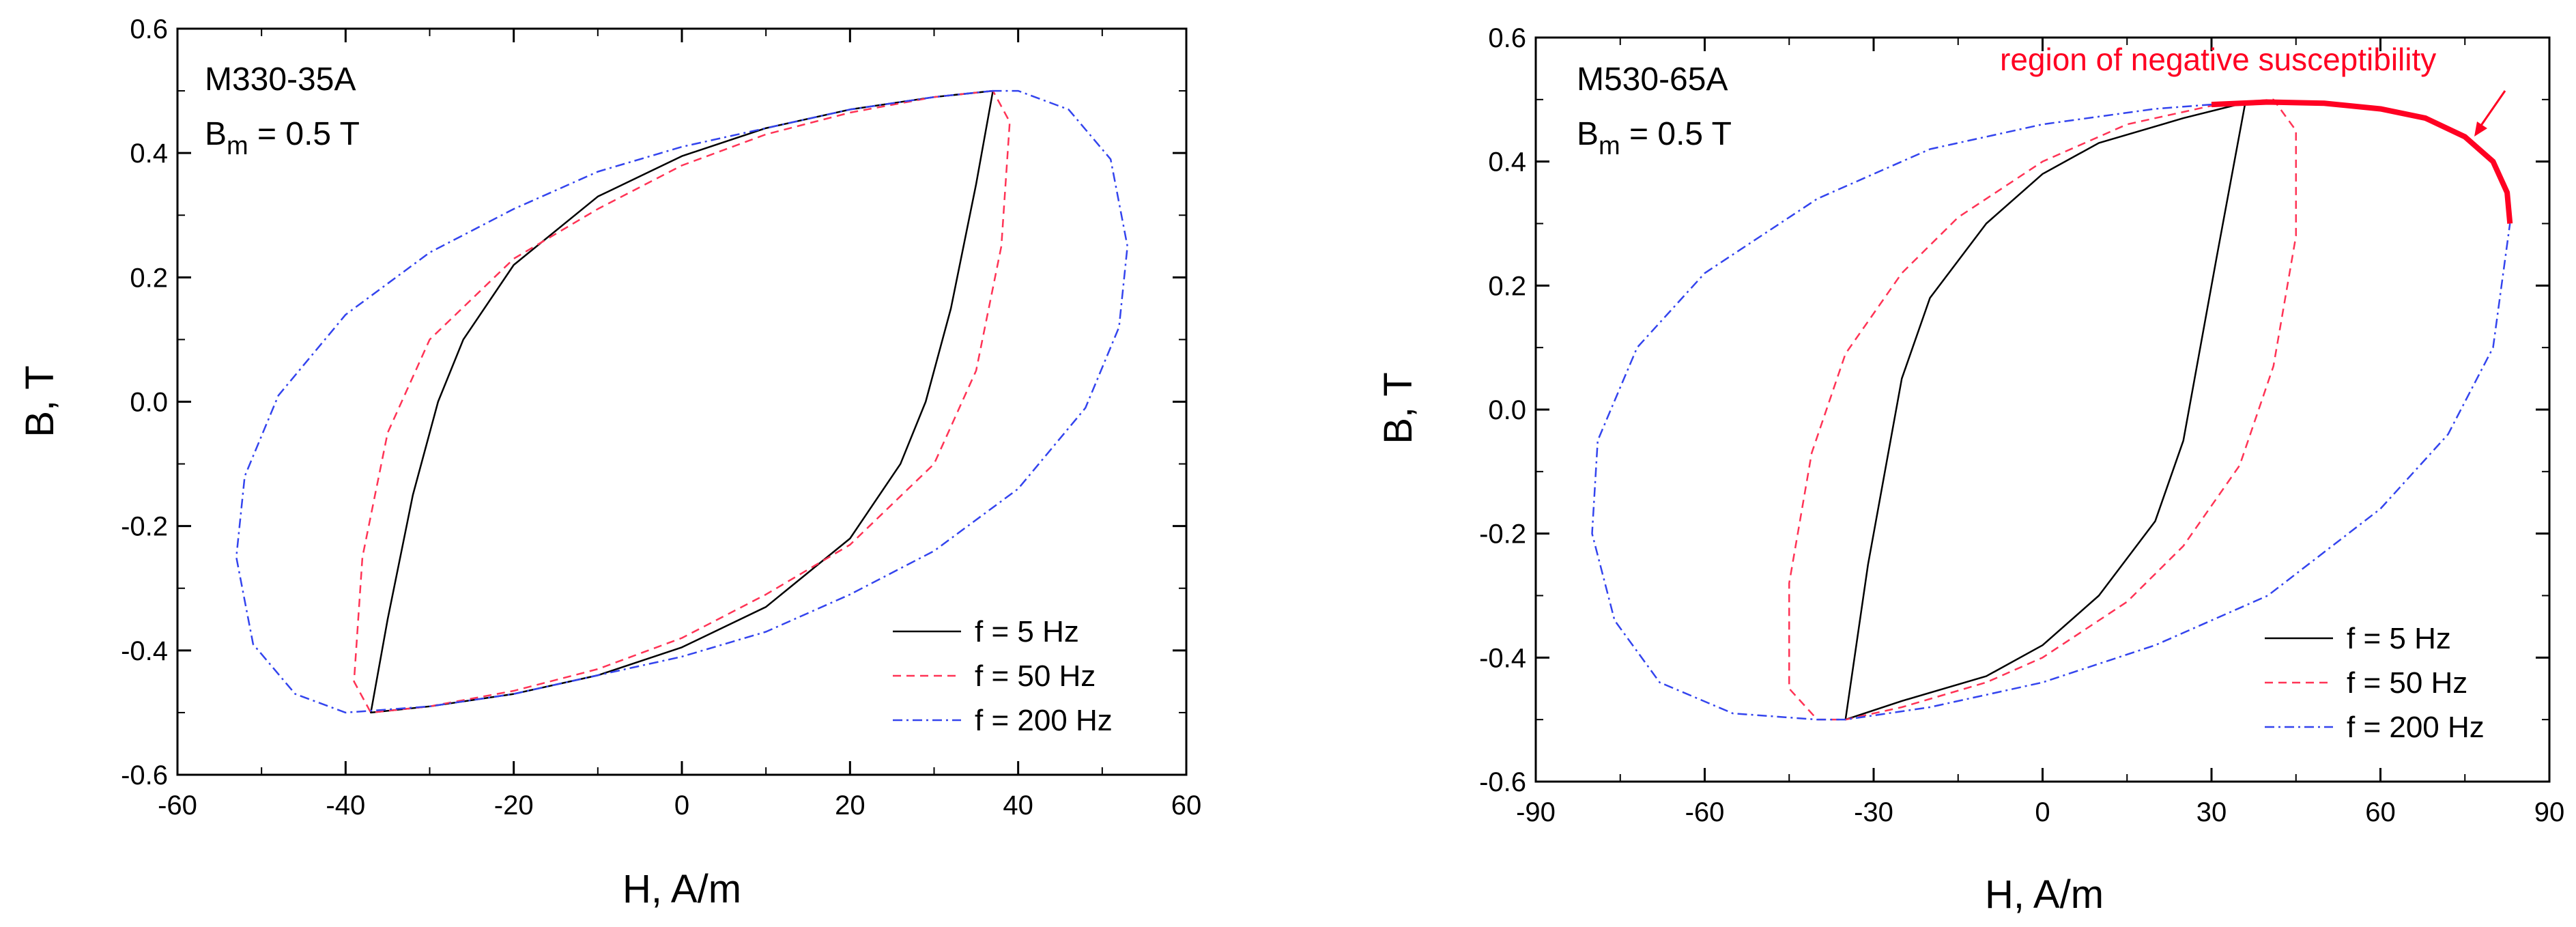 The height and width of the screenshot is (927, 2576). I want to click on negative-susceptibility-annotation: region of negative susceptibility, so click(2218, 59).